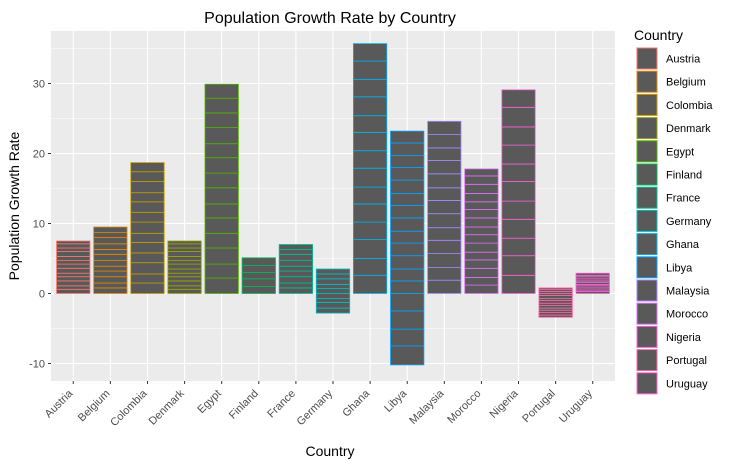  What do you see at coordinates (39, 85) in the screenshot?
I see `y-tick-label: 30` at bounding box center [39, 85].